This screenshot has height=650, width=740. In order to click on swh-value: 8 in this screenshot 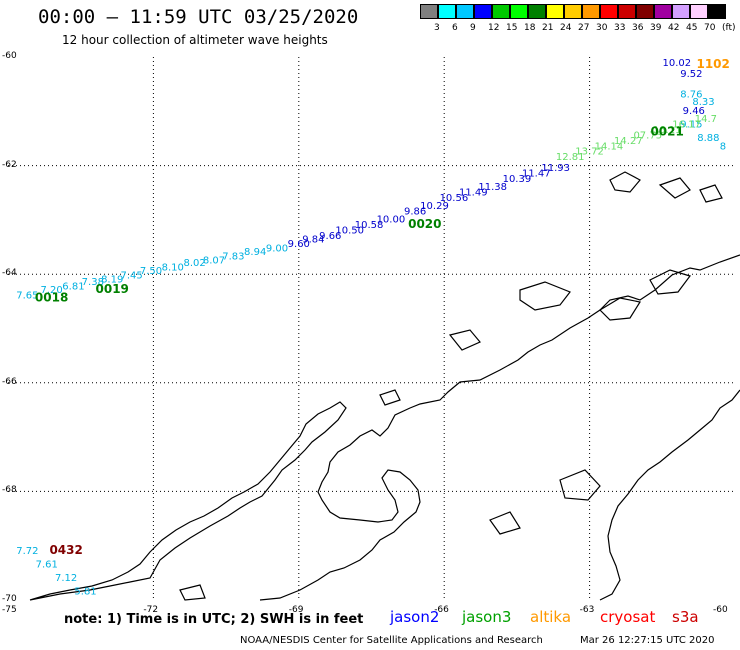, I will do `click(723, 146)`.